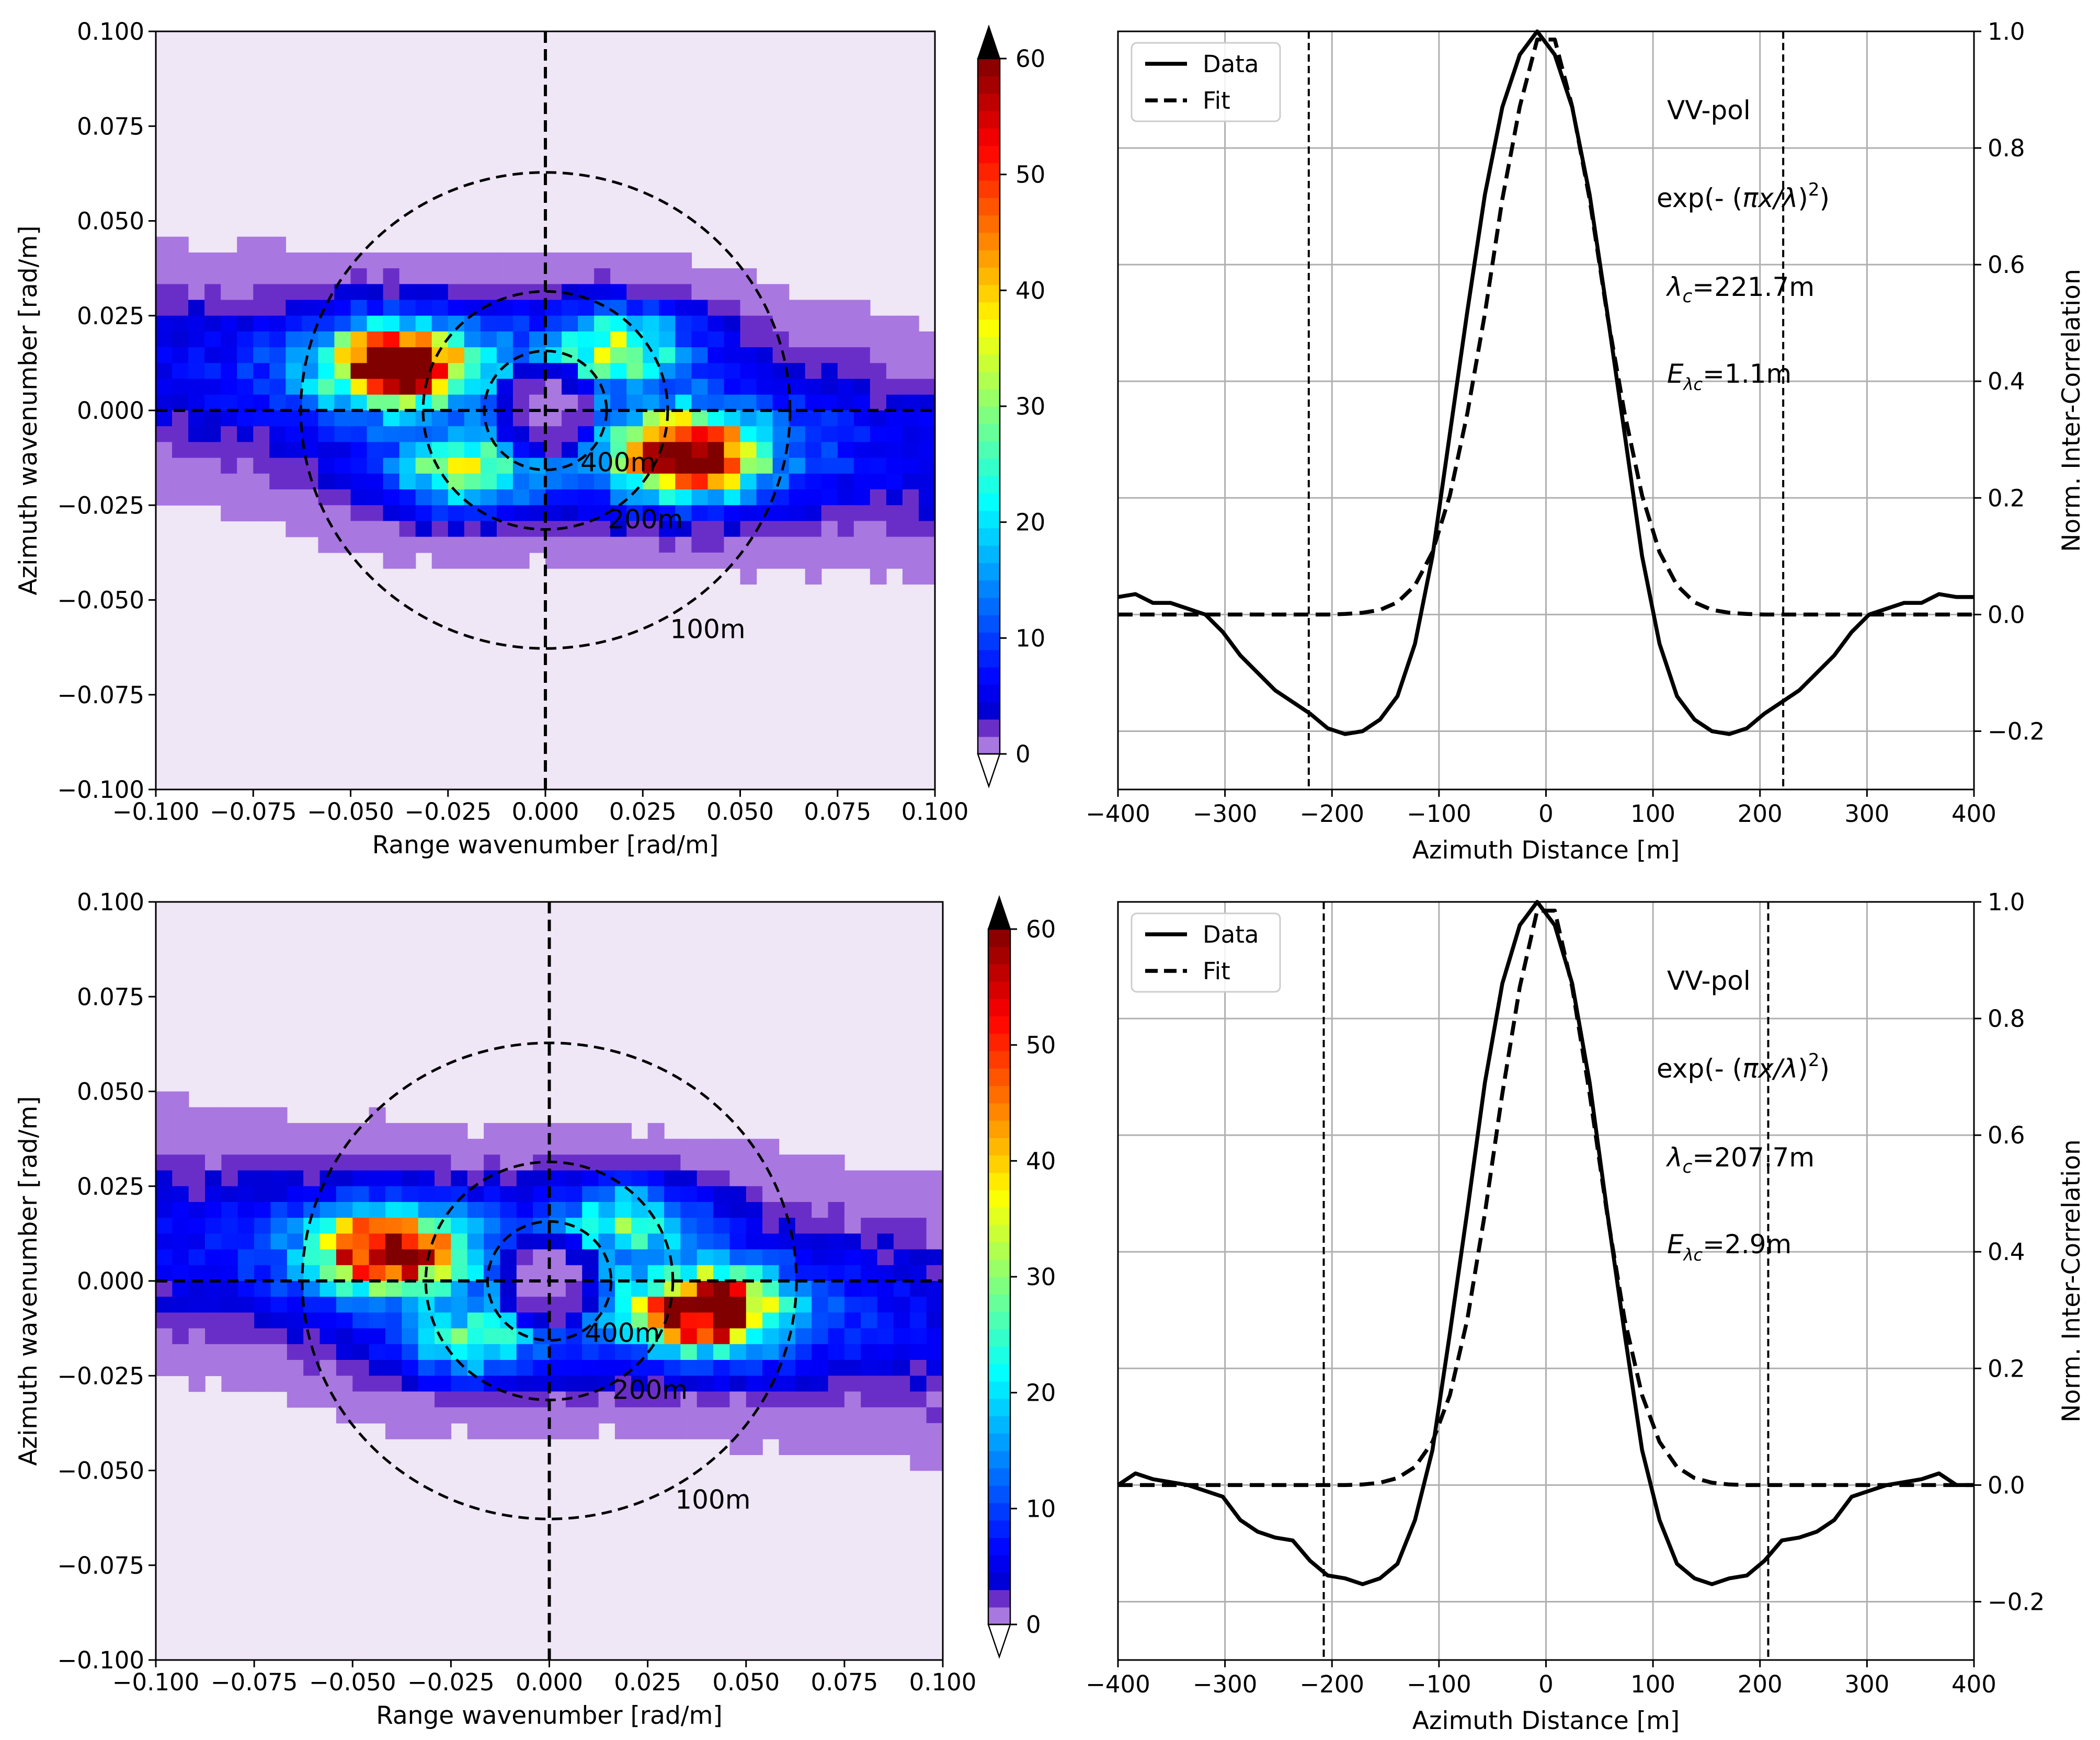 This screenshot has height=1740, width=2100. Describe the element at coordinates (1674, 1157) in the screenshot. I see `lambda-symbol: λ` at that location.